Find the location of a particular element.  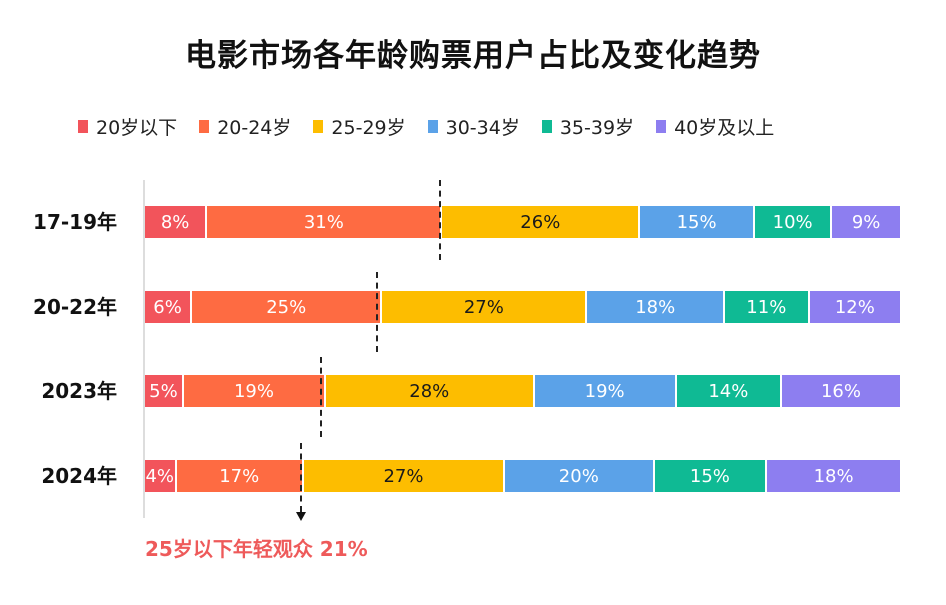

bar-segment-40-plus: 16% is located at coordinates (840, 391).